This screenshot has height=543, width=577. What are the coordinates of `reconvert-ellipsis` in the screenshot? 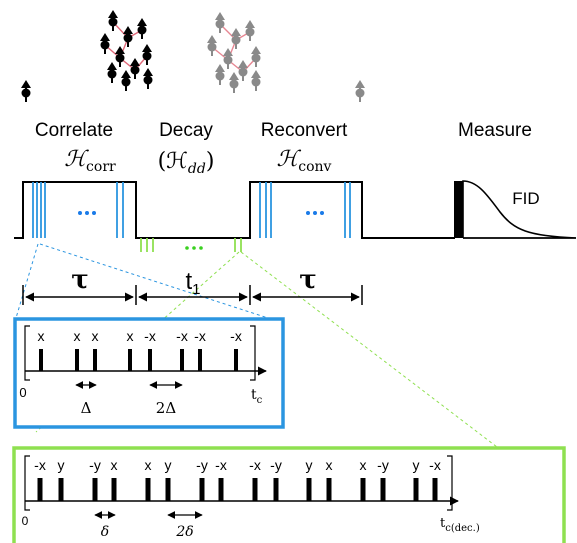 It's located at (315, 213).